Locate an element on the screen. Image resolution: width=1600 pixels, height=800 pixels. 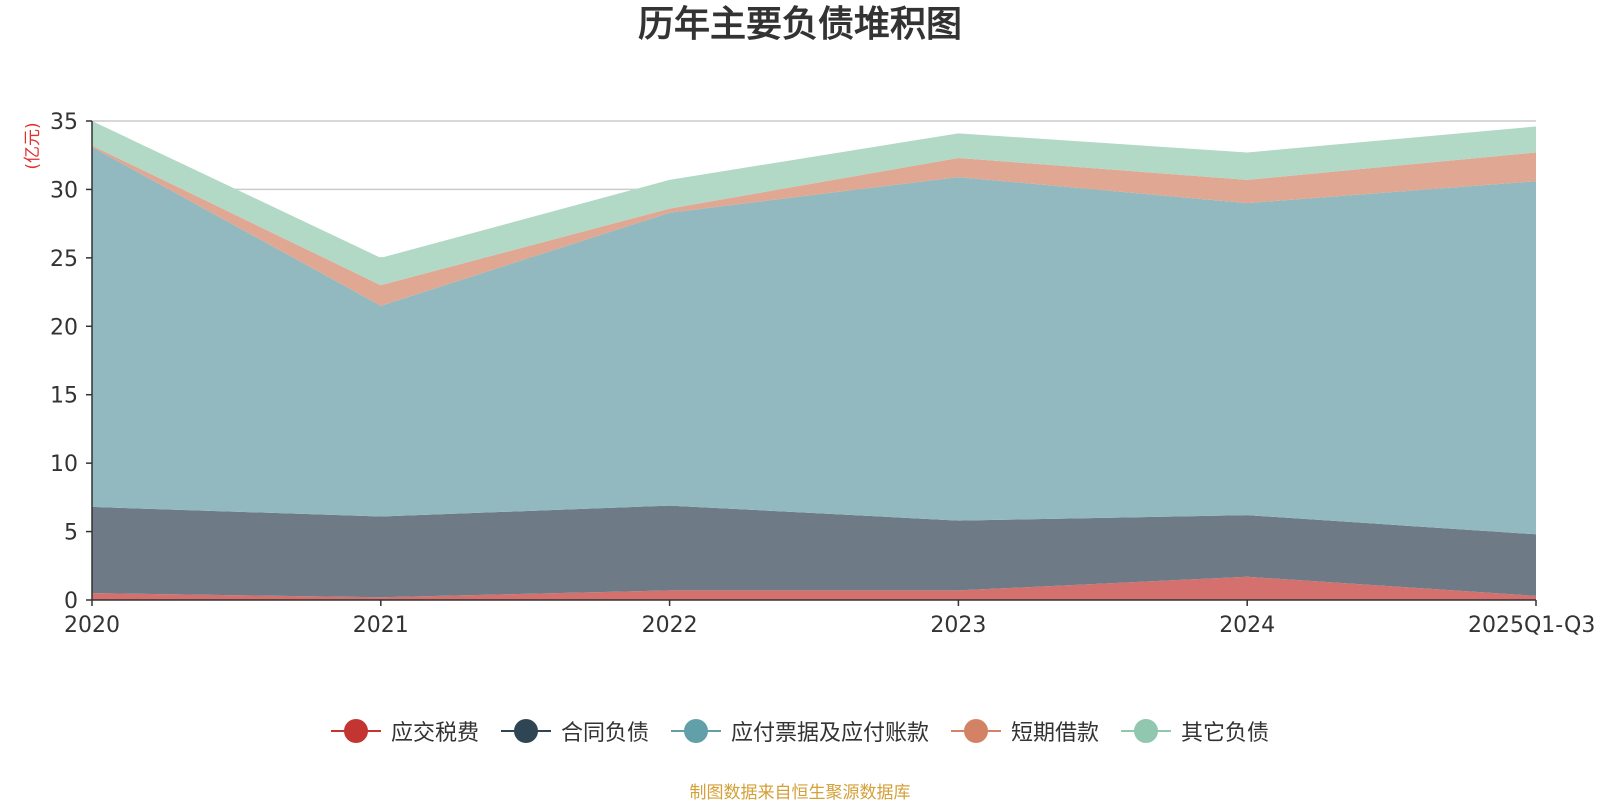
legend-item-3: 短期借款 is located at coordinates (1025, 731).